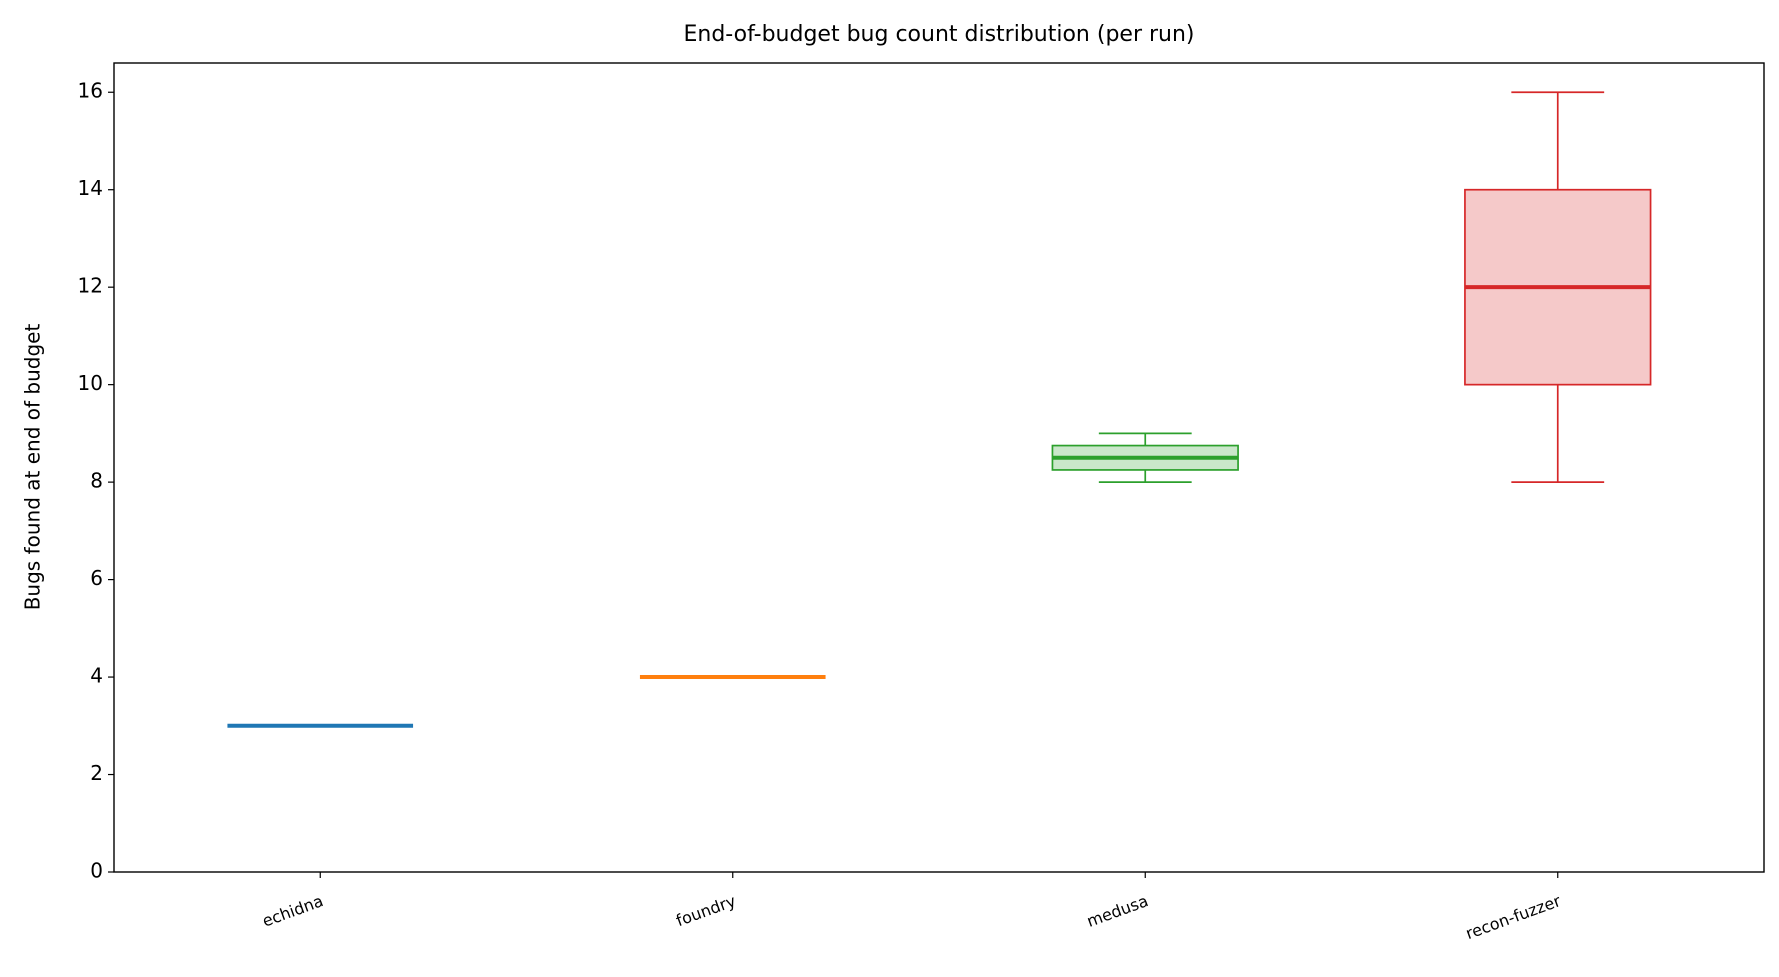 This screenshot has width=1779, height=977. I want to click on y-tick-label: 0, so click(96, 871).